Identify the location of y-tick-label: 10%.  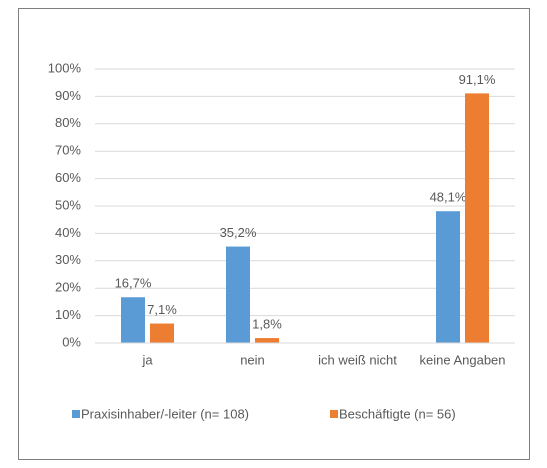
(68, 314).